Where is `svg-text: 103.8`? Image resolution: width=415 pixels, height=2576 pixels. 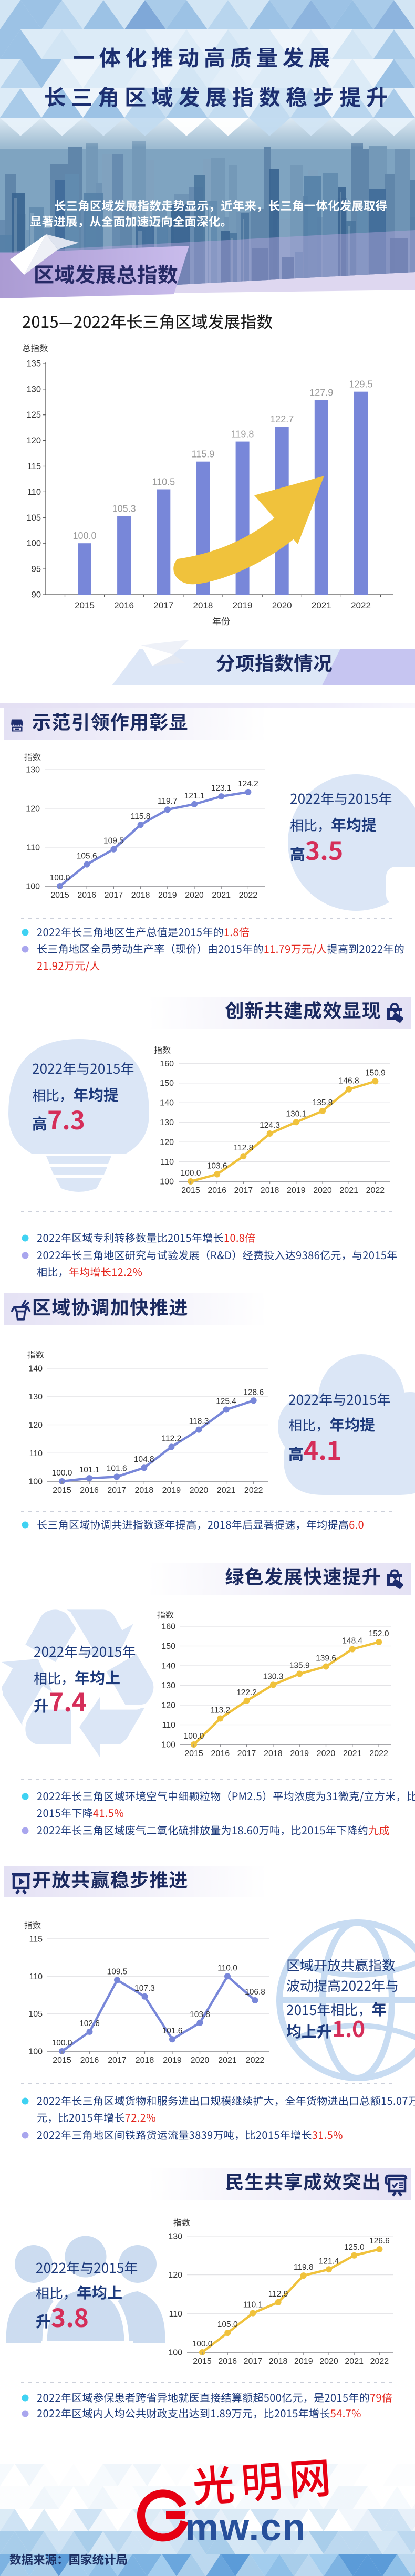
svg-text: 103.8 is located at coordinates (200, 2014).